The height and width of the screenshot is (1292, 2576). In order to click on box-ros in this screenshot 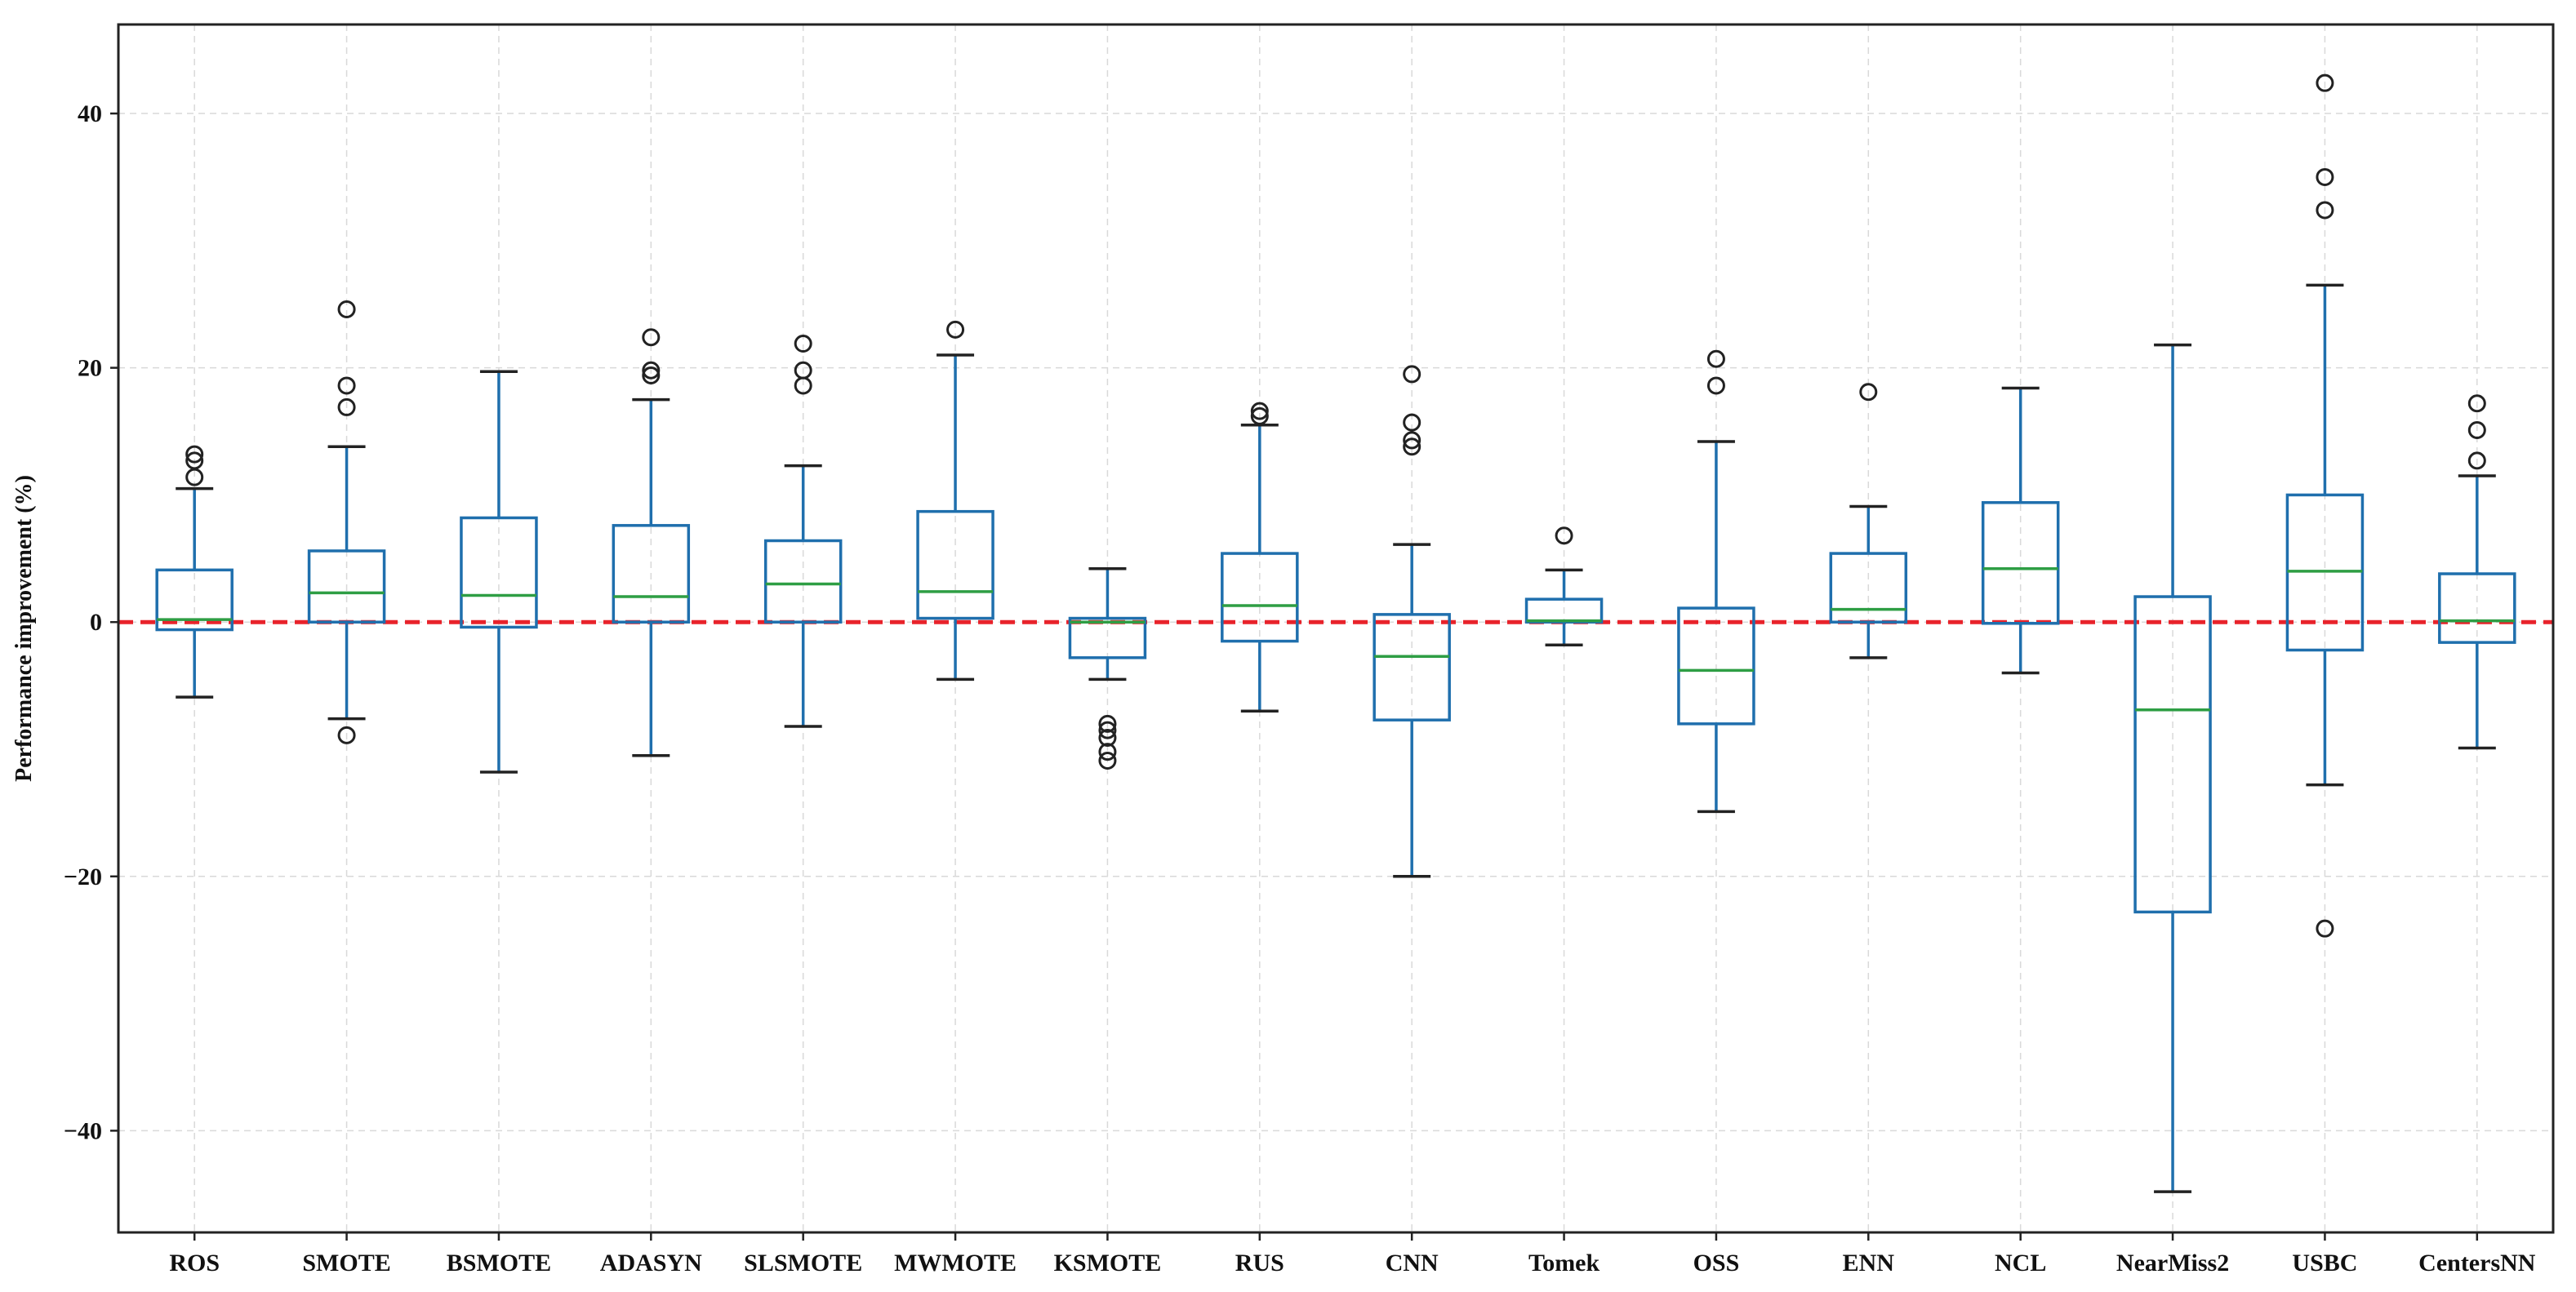, I will do `click(194, 572)`.